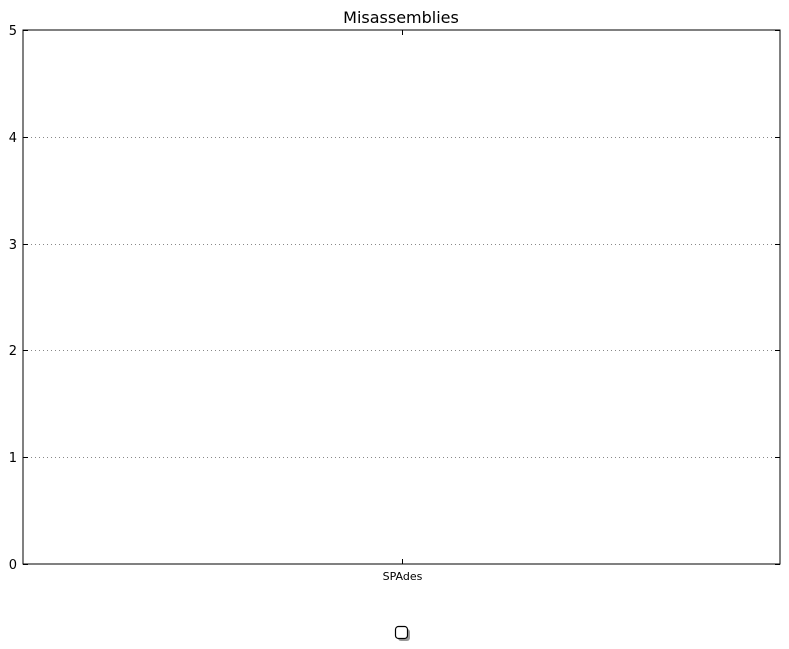 The width and height of the screenshot is (789, 649). What do you see at coordinates (403, 576) in the screenshot?
I see `x-tick-label: SPAdes` at bounding box center [403, 576].